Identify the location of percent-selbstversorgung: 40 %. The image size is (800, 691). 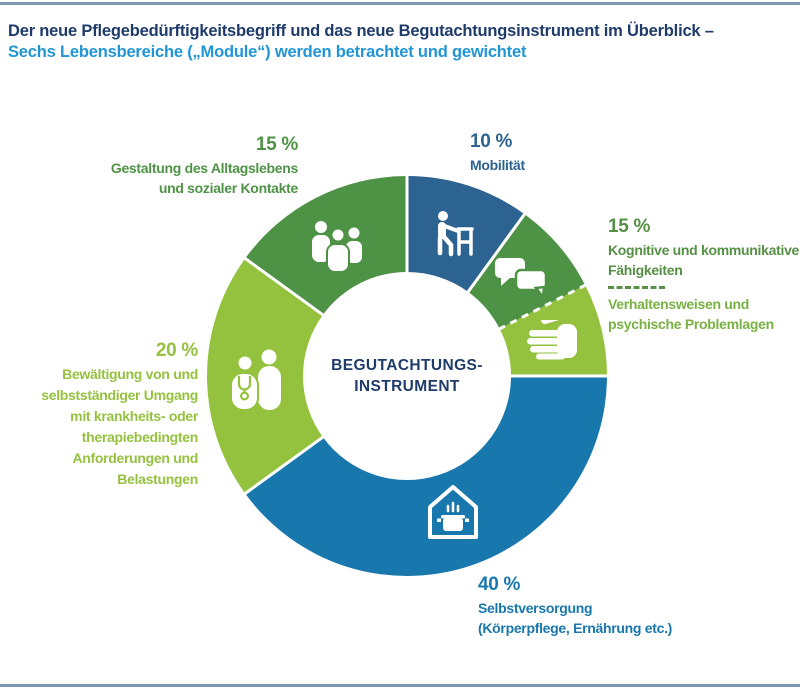
(499, 584).